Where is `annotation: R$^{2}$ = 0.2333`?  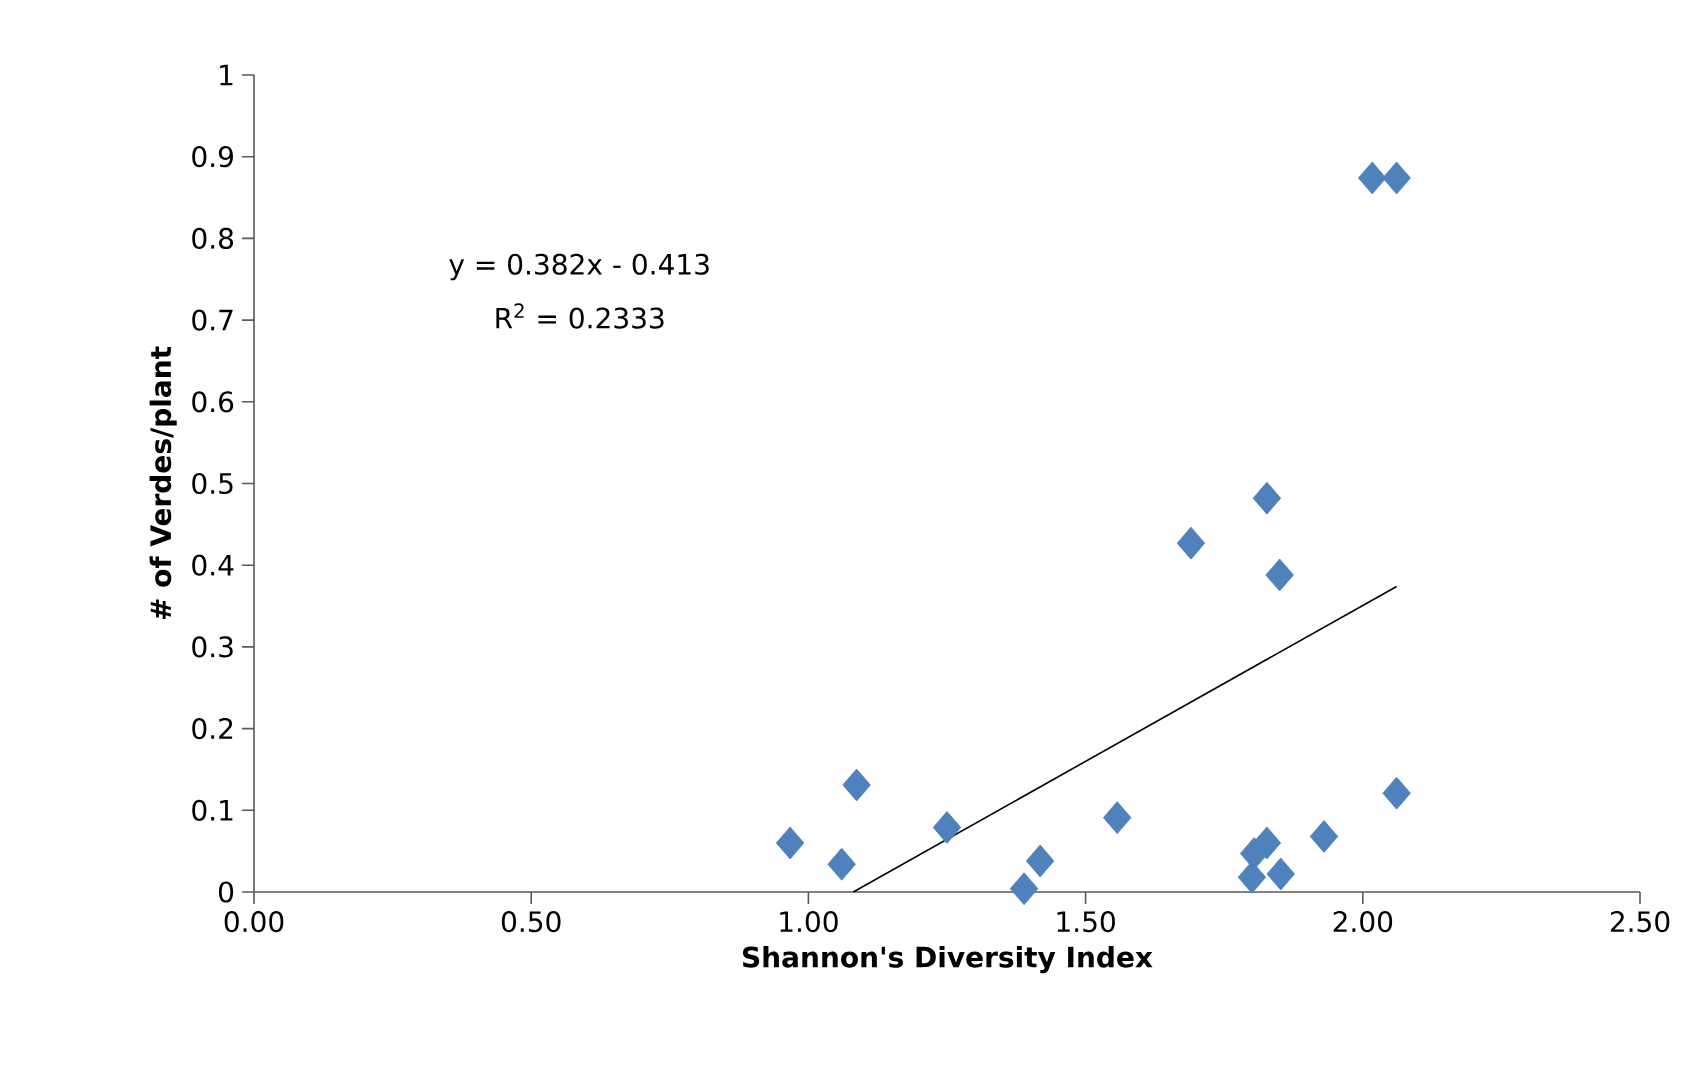
annotation: R$^{2}$ = 0.2333 is located at coordinates (580, 316).